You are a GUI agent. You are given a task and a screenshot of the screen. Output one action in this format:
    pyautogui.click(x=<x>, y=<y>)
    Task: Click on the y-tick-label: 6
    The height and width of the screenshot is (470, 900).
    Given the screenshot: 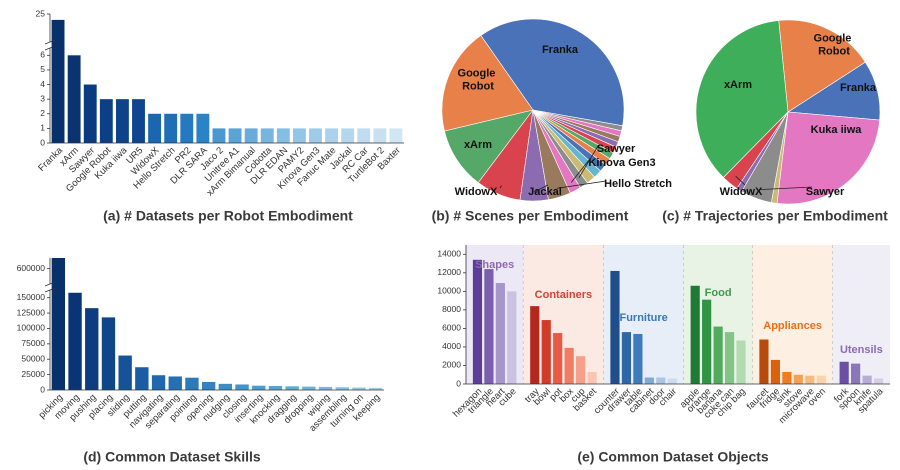 What is the action you would take?
    pyautogui.click(x=42, y=55)
    